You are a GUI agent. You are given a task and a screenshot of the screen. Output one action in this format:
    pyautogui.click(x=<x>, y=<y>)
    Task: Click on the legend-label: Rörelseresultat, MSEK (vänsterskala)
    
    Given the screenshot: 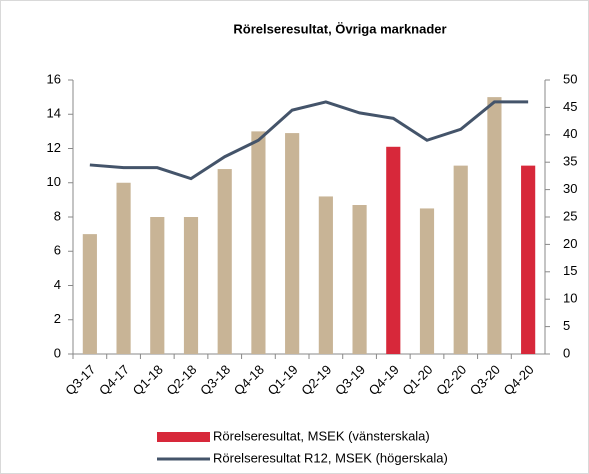 What is the action you would take?
    pyautogui.click(x=321, y=435)
    